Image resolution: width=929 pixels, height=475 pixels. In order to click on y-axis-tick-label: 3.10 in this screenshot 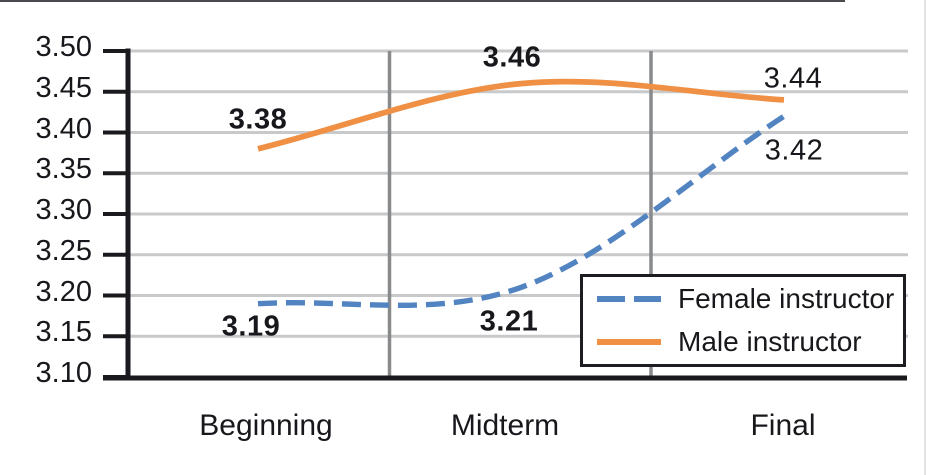, I will do `click(63, 373)`.